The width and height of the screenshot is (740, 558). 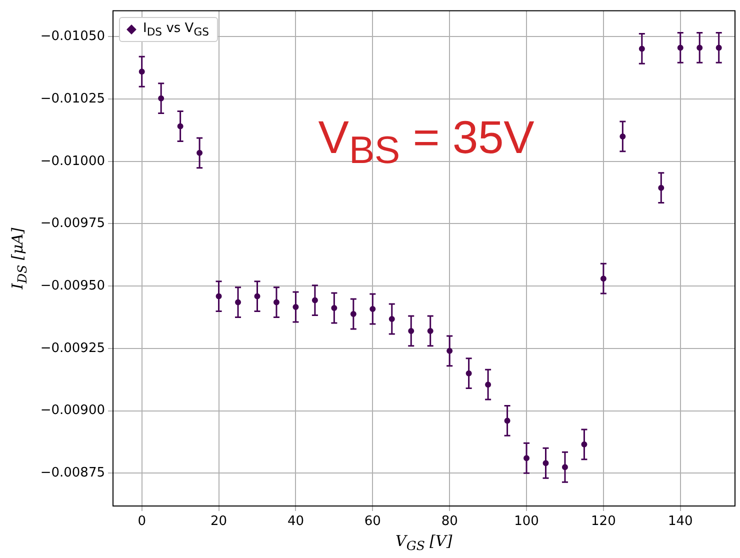 What do you see at coordinates (426, 142) in the screenshot?
I see `annotation: V$_{BS}$ = 35V` at bounding box center [426, 142].